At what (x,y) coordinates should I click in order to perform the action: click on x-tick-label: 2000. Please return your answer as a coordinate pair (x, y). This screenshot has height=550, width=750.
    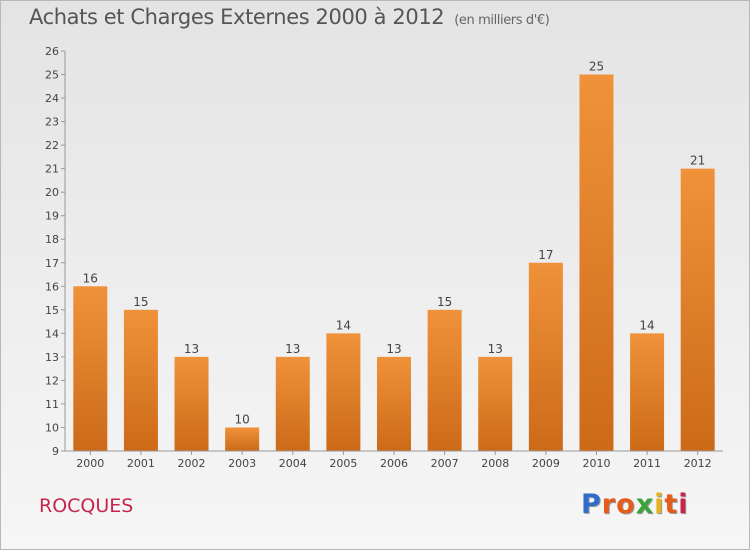
    Looking at the image, I should click on (90, 463).